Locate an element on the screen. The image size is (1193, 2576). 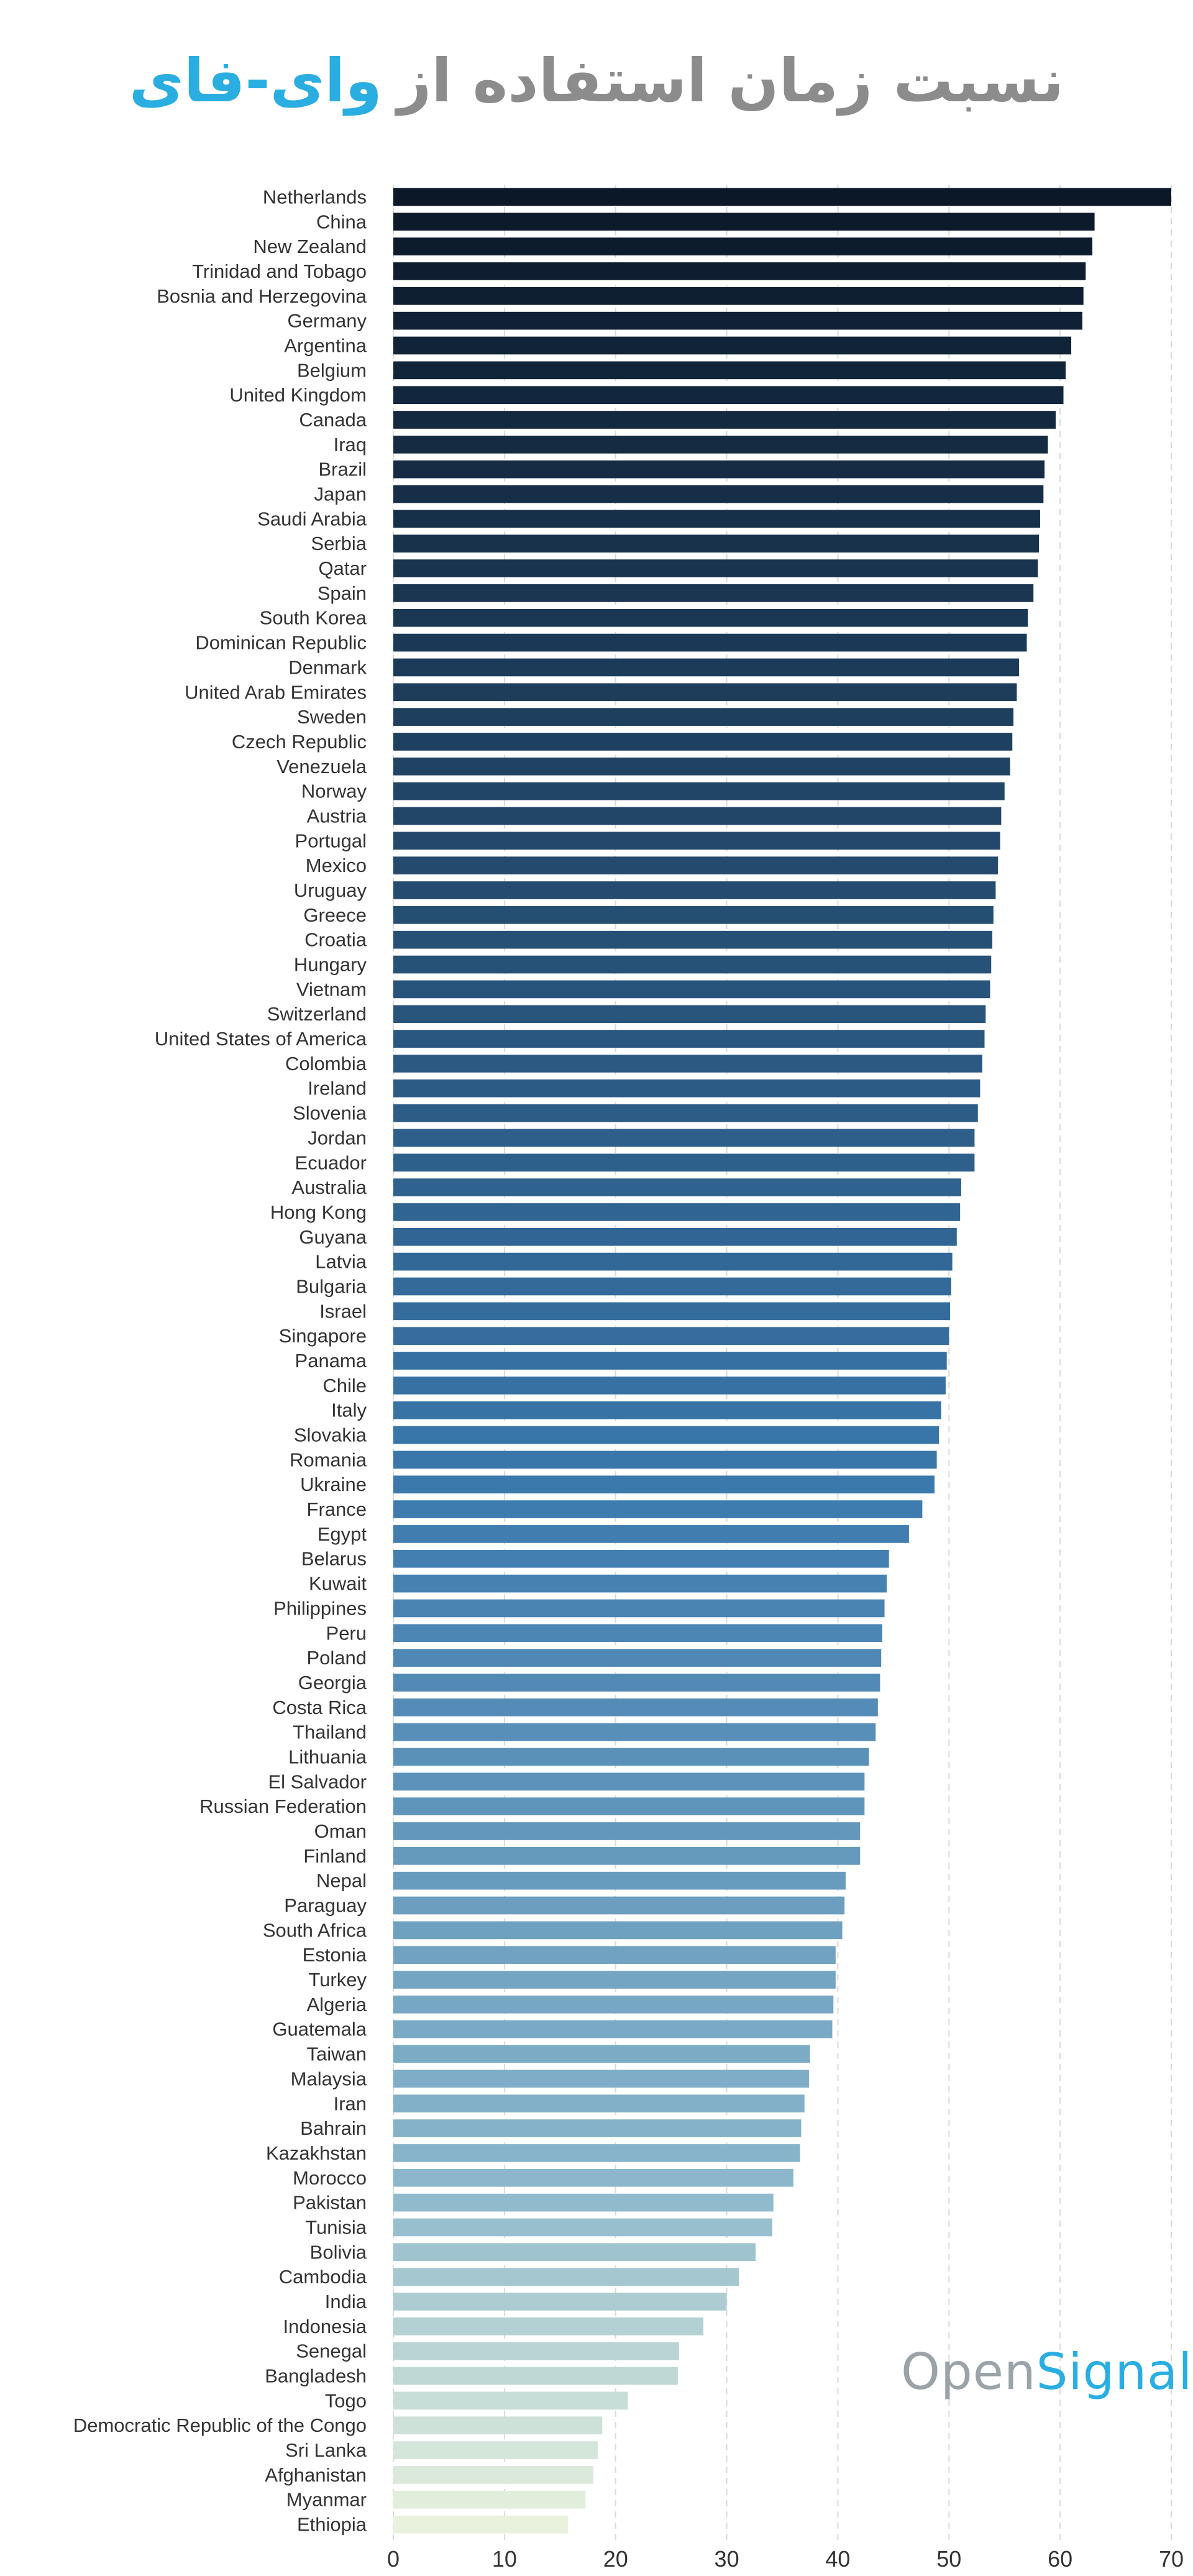
country-label: Jordan is located at coordinates (337, 1137).